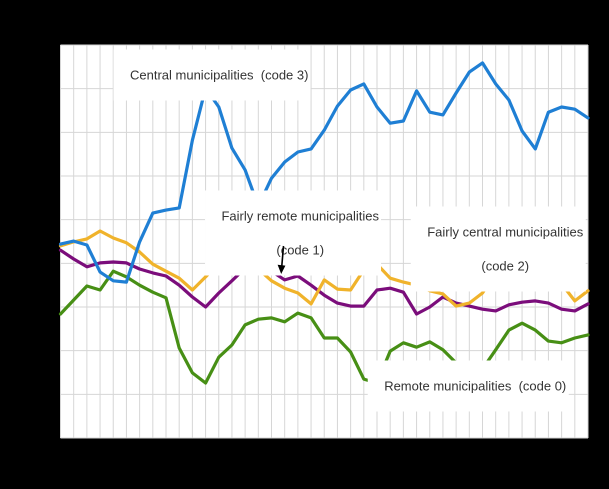  What do you see at coordinates (505, 266) in the screenshot?
I see `annotation-text: (code 2)` at bounding box center [505, 266].